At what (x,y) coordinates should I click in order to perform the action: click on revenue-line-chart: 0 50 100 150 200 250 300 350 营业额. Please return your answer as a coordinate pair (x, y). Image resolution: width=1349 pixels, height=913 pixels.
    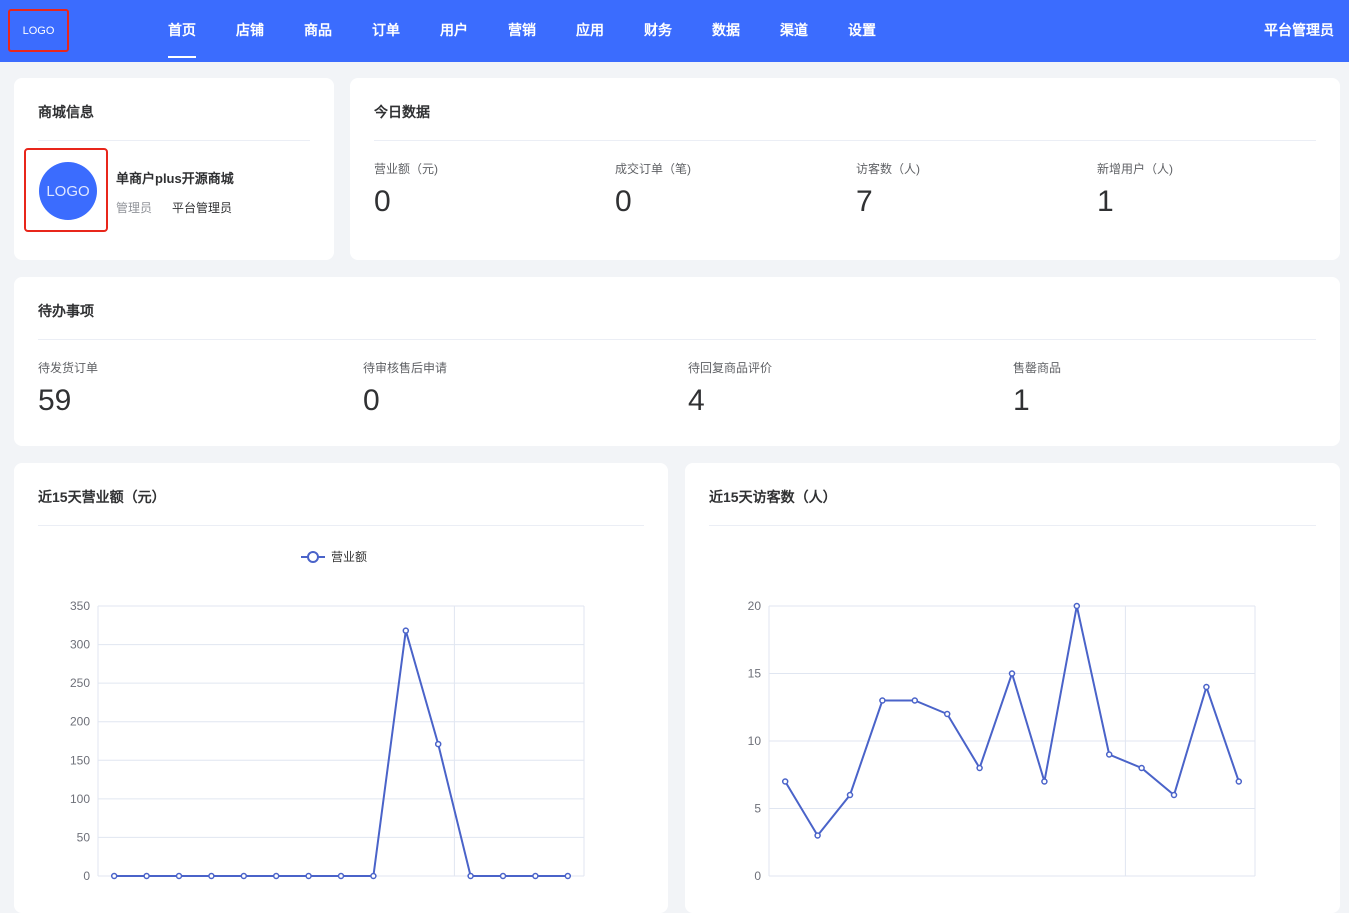
    Looking at the image, I should click on (327, 716).